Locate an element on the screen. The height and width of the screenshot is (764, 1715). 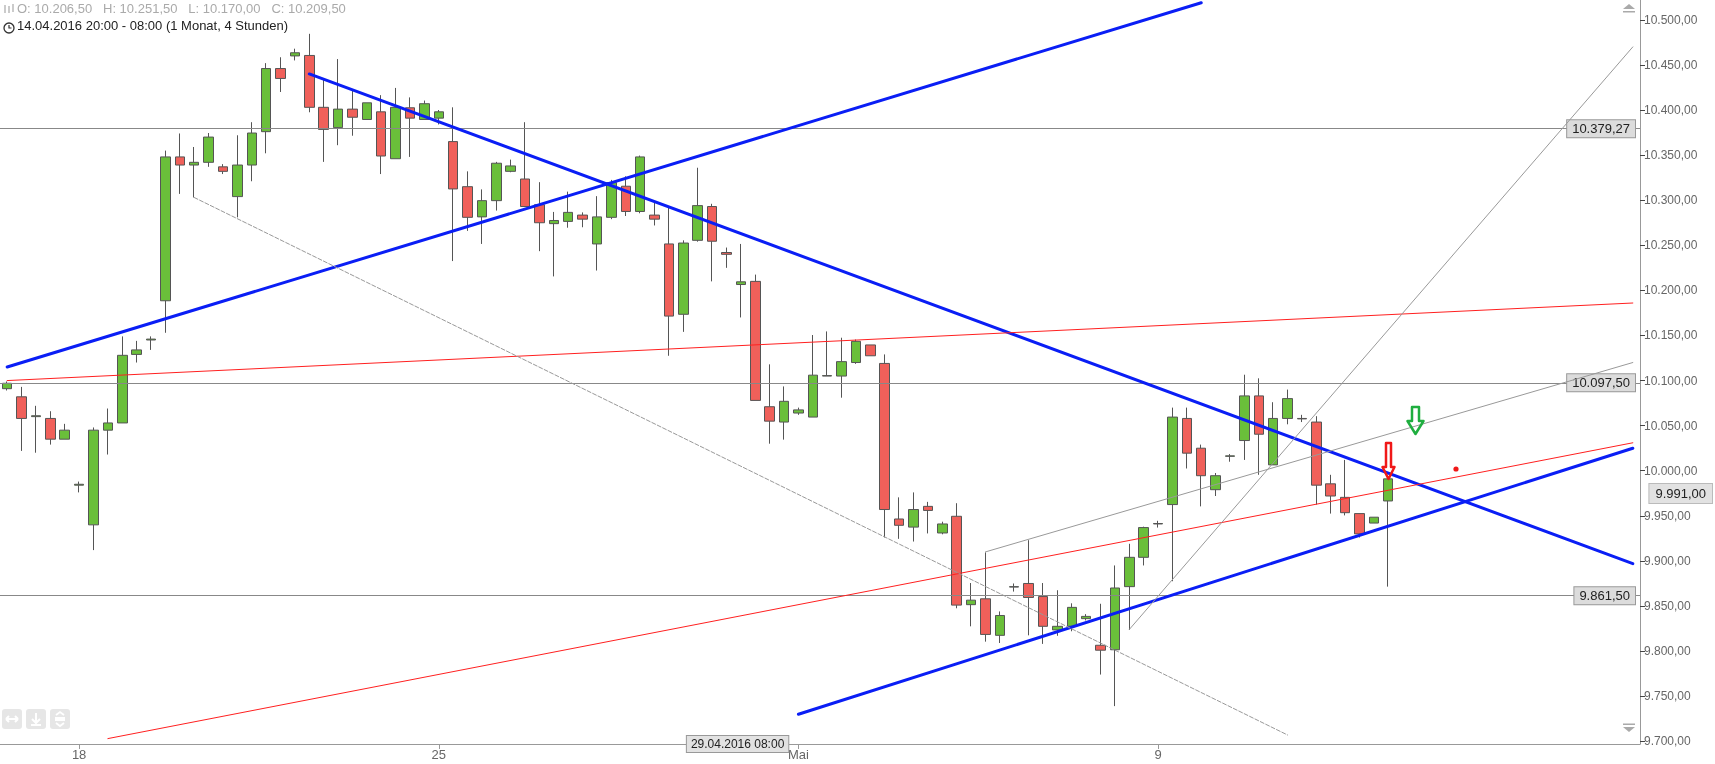
x-tick-label: 25 is located at coordinates (439, 754).